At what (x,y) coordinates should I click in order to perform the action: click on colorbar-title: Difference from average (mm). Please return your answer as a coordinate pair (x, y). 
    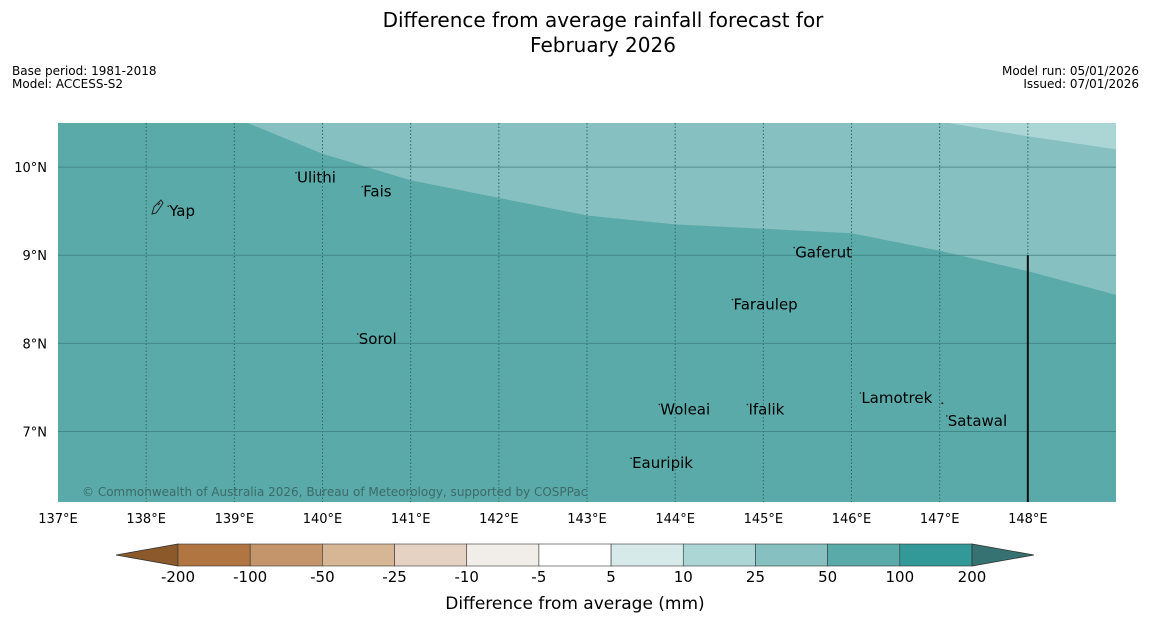
    Looking at the image, I should click on (575, 604).